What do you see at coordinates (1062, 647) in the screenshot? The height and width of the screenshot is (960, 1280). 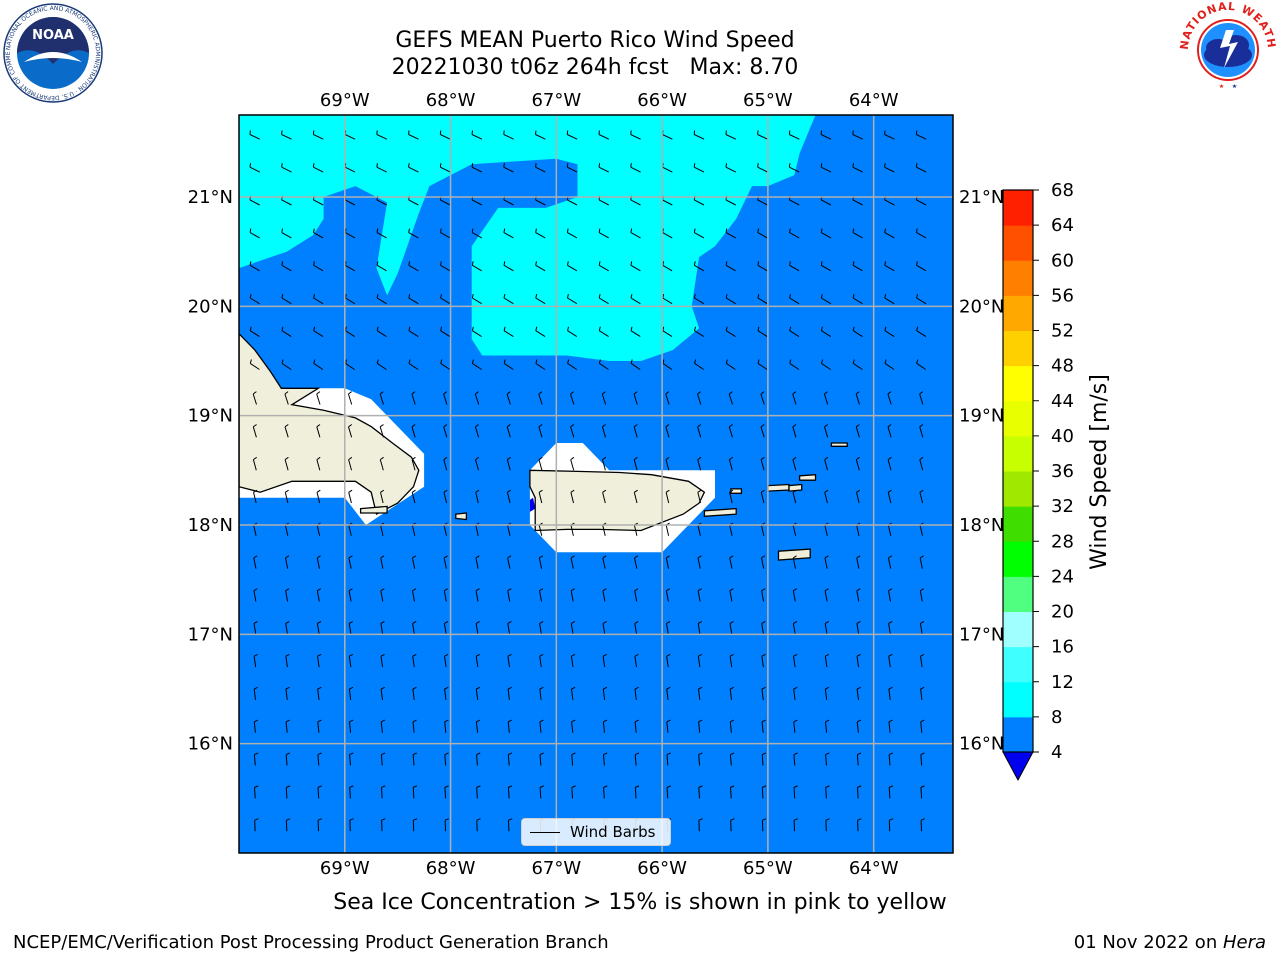 I see `colorbar-tick-label: 16` at bounding box center [1062, 647].